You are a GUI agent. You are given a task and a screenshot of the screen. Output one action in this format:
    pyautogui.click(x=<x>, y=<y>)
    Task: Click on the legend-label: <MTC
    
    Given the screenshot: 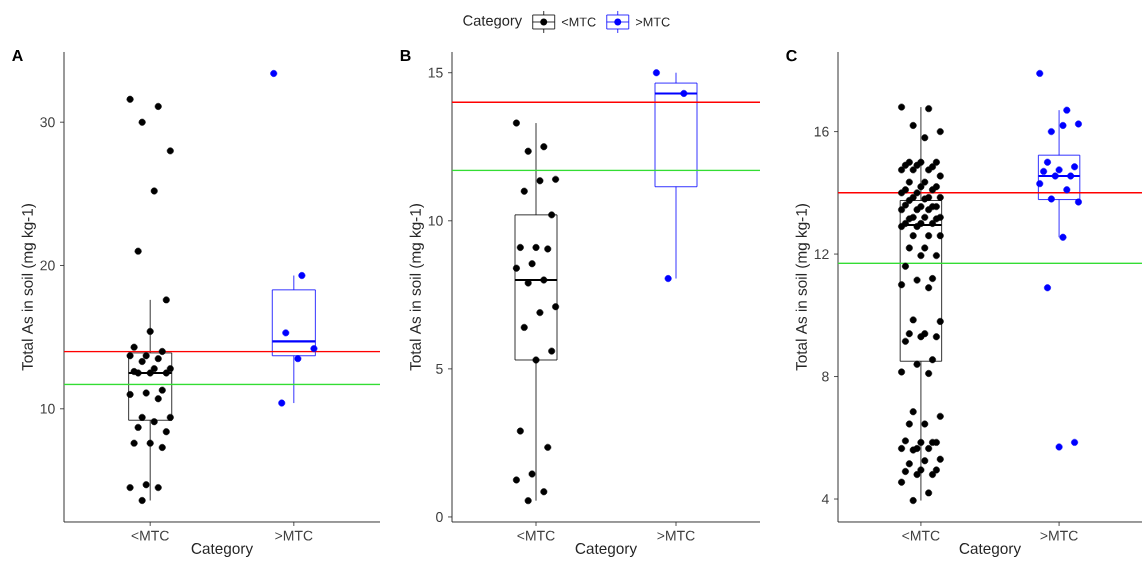 What is the action you would take?
    pyautogui.click(x=578, y=22)
    